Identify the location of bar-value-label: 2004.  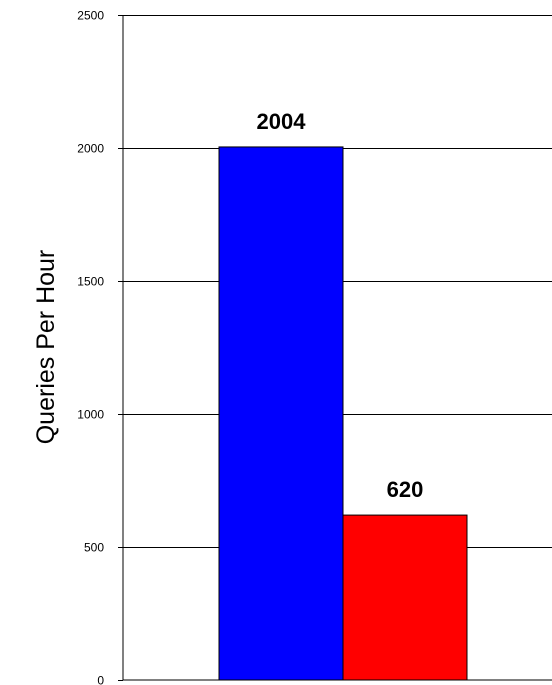
(282, 121).